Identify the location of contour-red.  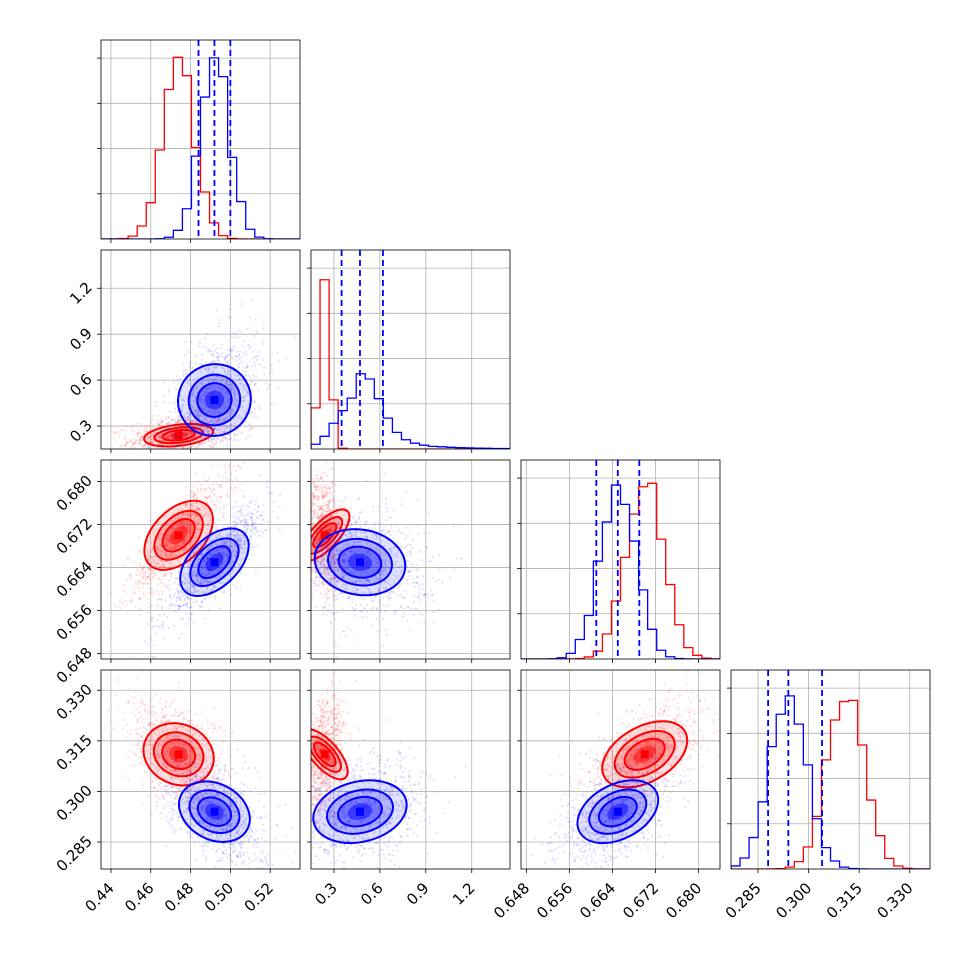
(331, 535).